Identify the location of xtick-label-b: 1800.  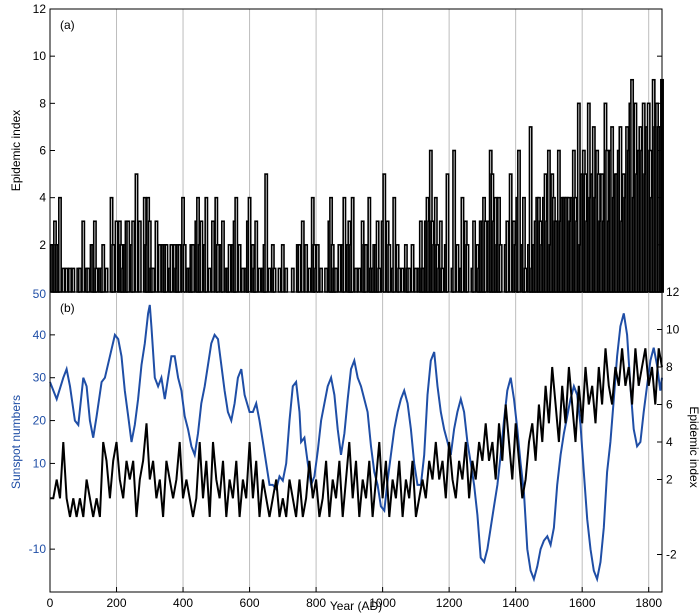
(648, 603).